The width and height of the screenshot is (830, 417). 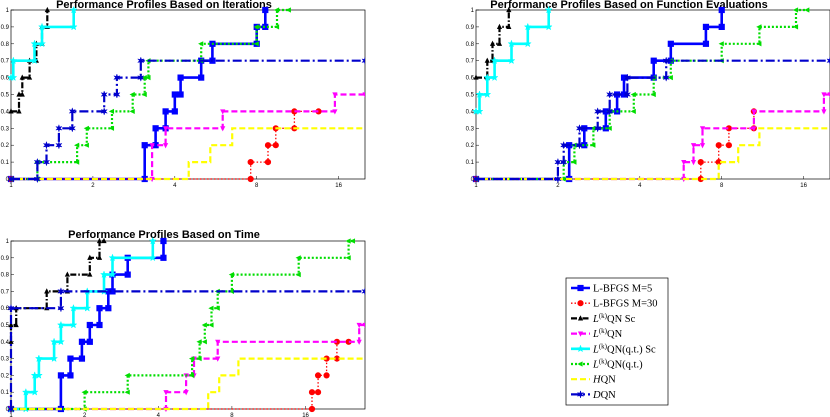 I want to click on series-line-dqn, so click(x=188, y=120).